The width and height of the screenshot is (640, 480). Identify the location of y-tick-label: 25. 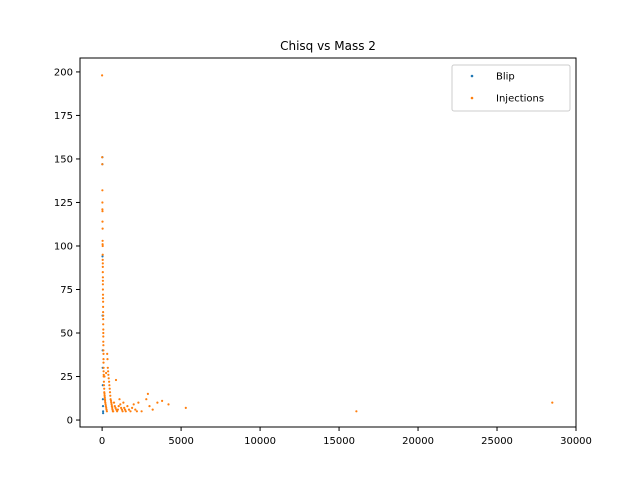
(66, 377).